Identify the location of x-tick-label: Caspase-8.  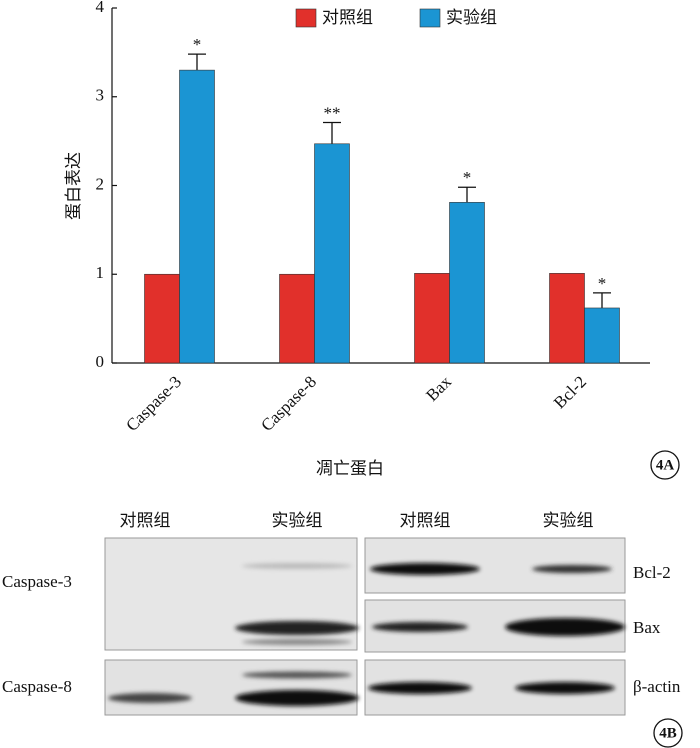
(288, 403).